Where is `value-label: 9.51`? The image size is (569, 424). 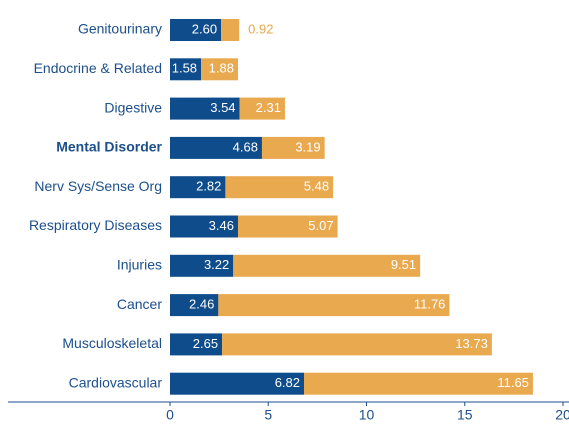 value-label: 9.51 is located at coordinates (403, 264).